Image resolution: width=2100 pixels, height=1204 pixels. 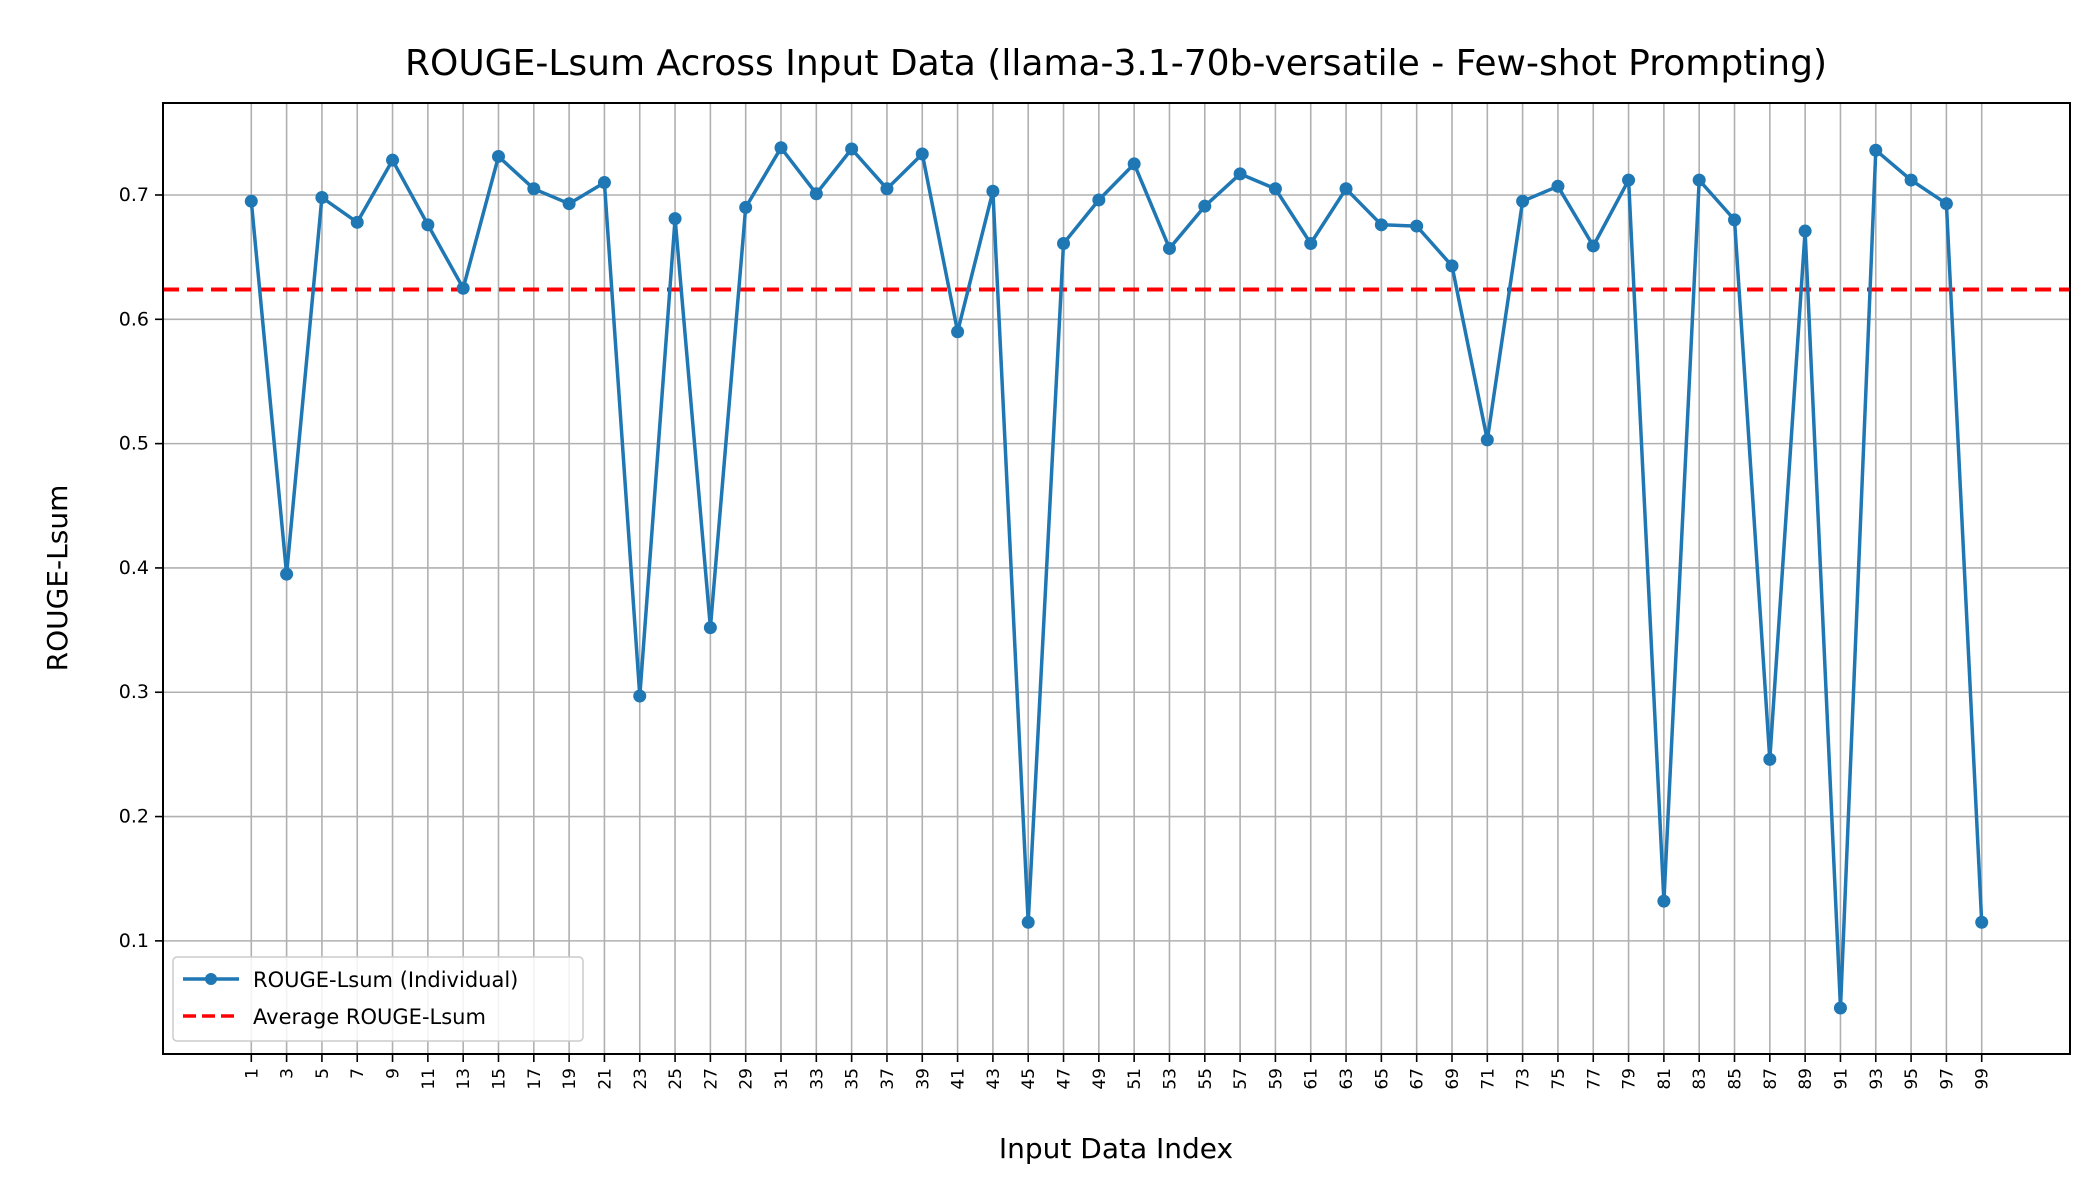 What do you see at coordinates (711, 1079) in the screenshot?
I see `x-tick-label: 27` at bounding box center [711, 1079].